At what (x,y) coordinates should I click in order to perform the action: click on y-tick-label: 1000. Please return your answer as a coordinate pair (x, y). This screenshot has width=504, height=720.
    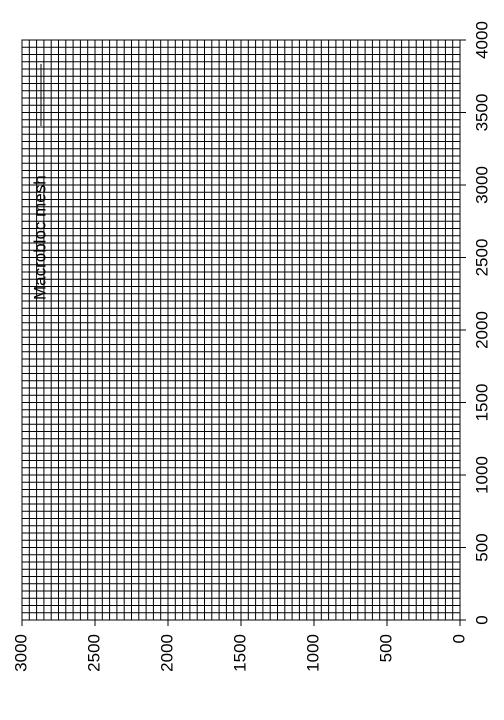
    Looking at the image, I should click on (312, 653).